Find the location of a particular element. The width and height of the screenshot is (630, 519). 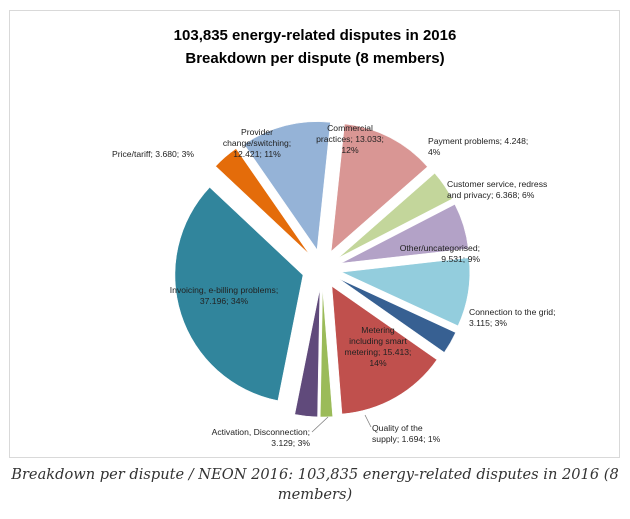

data-label-other: Other/uncategorised; 9.531; 9% is located at coordinates (440, 253).